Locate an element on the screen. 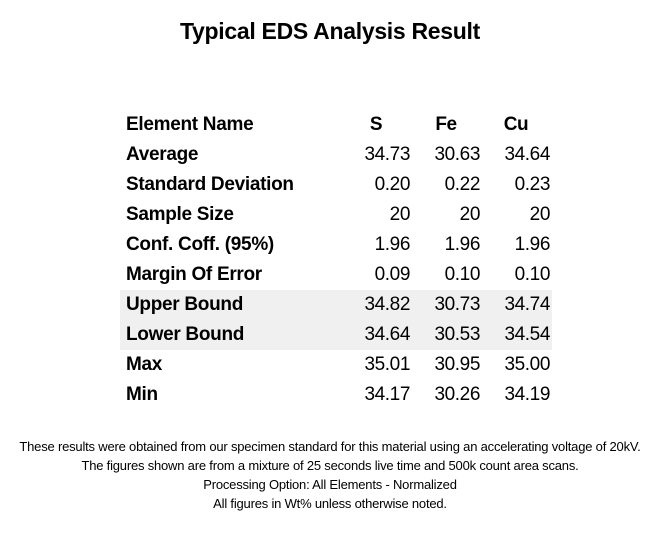  cell-fe: 30.73 is located at coordinates (447, 305).